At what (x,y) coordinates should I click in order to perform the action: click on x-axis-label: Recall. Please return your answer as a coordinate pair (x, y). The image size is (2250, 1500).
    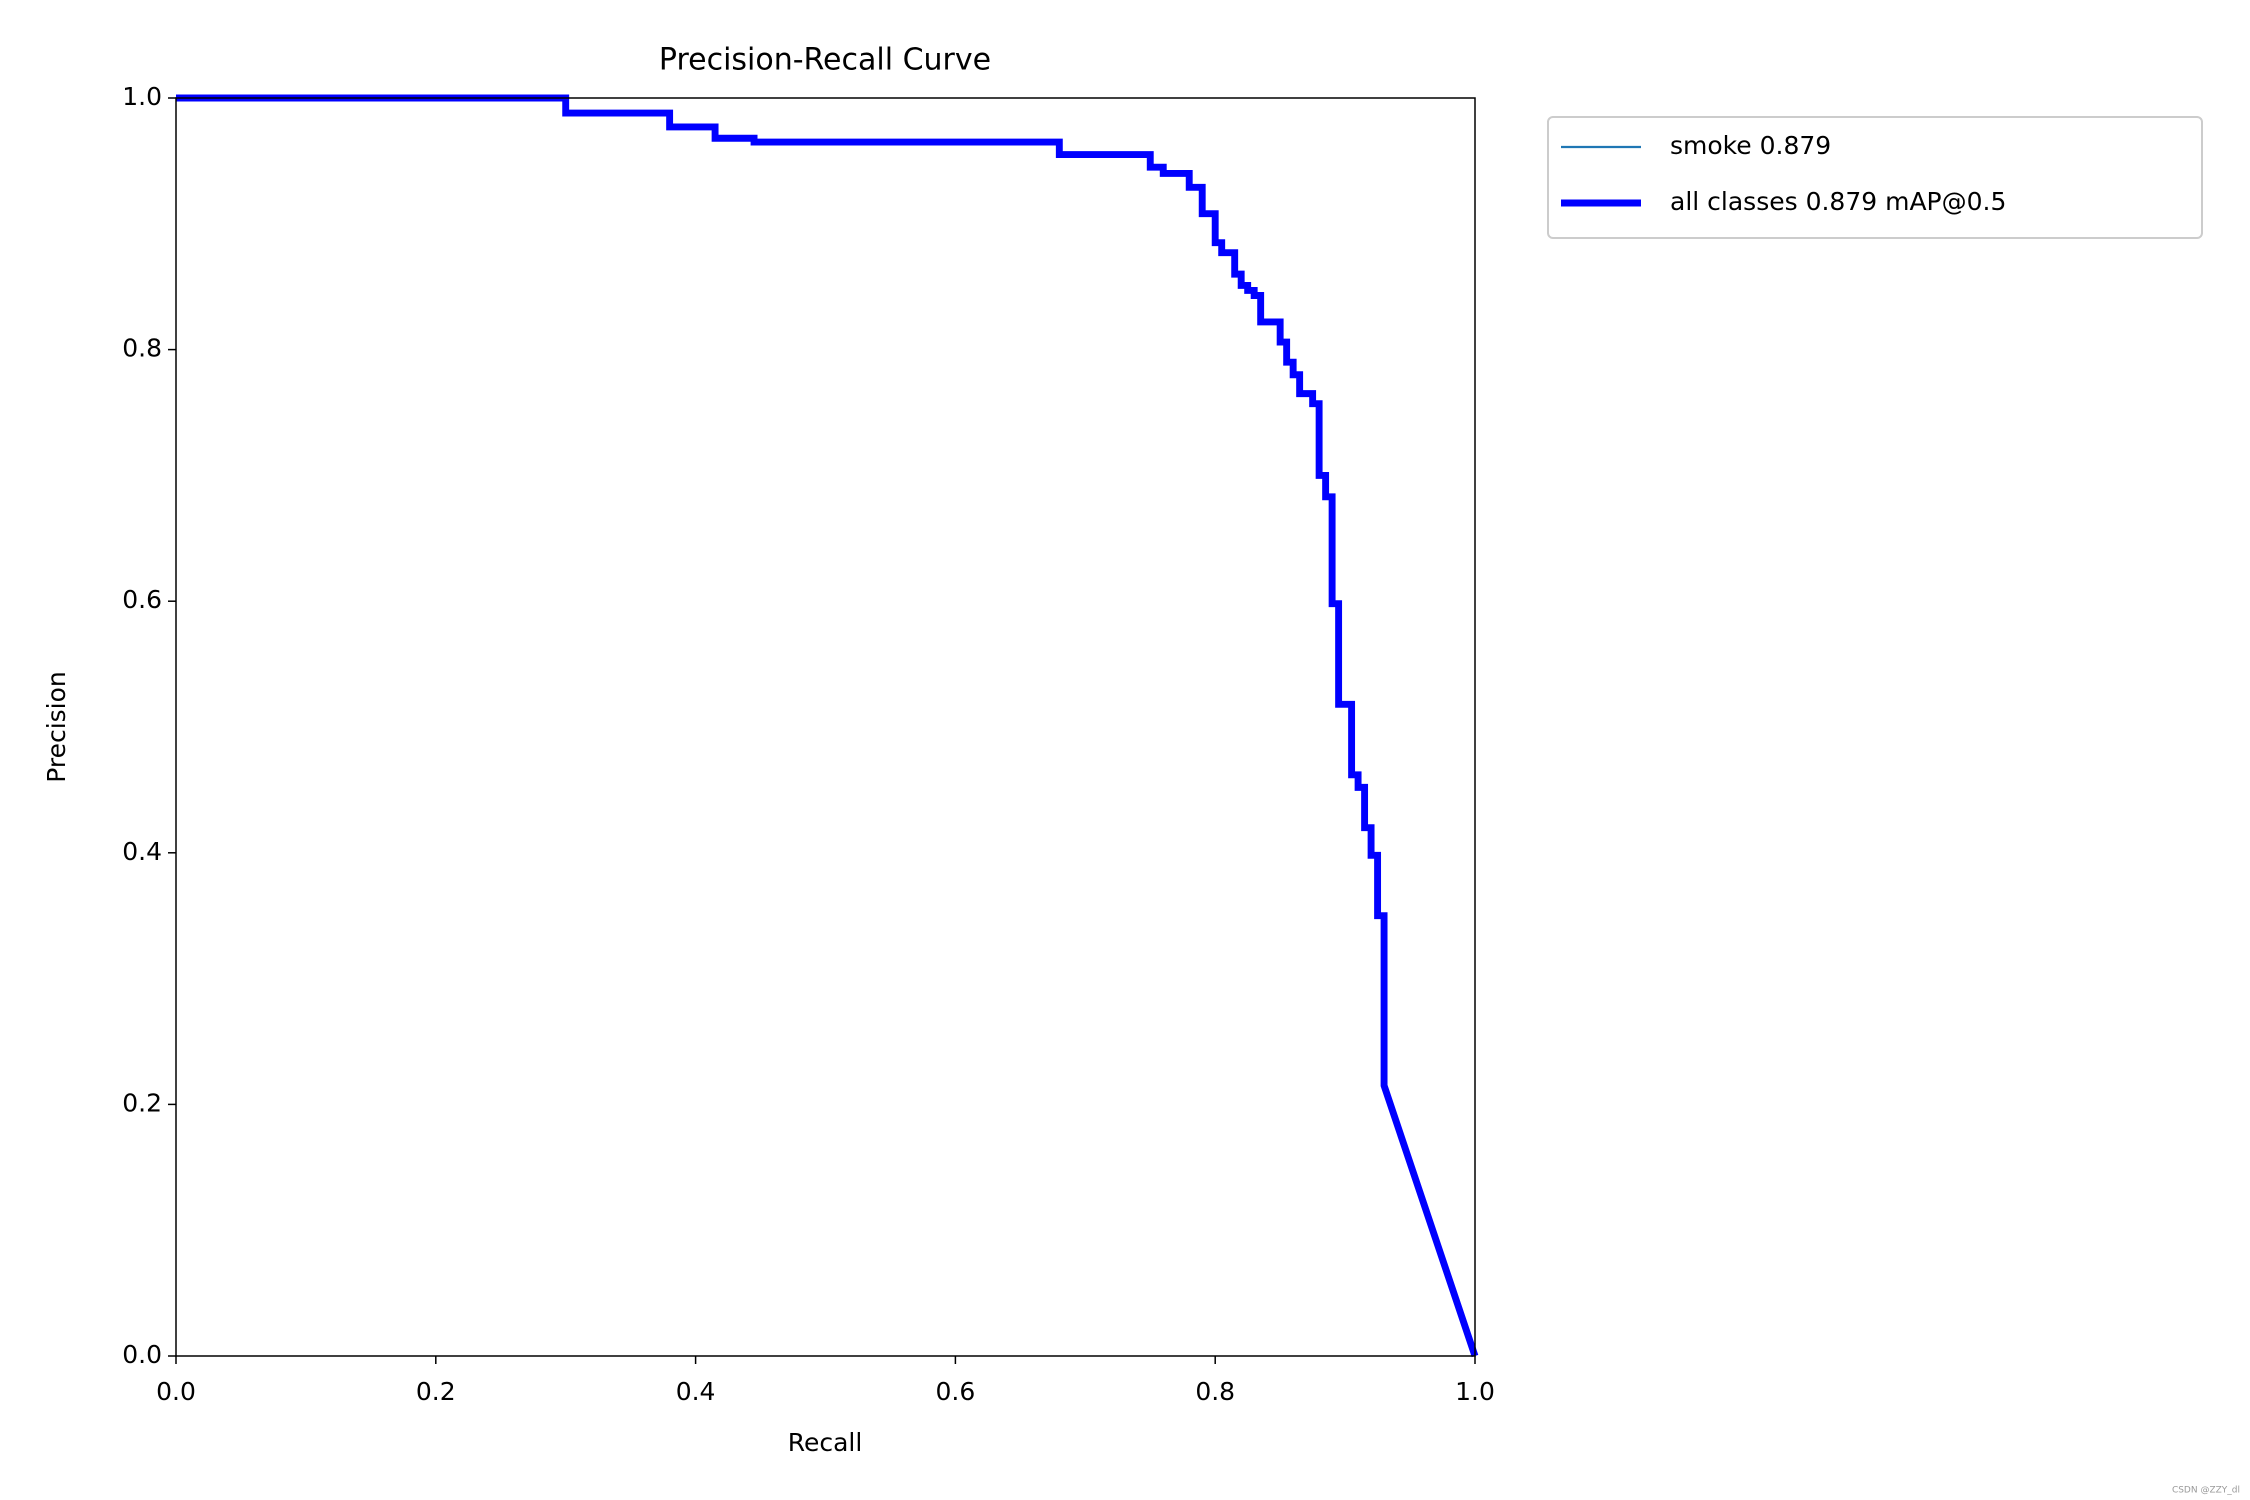
    Looking at the image, I should click on (825, 1442).